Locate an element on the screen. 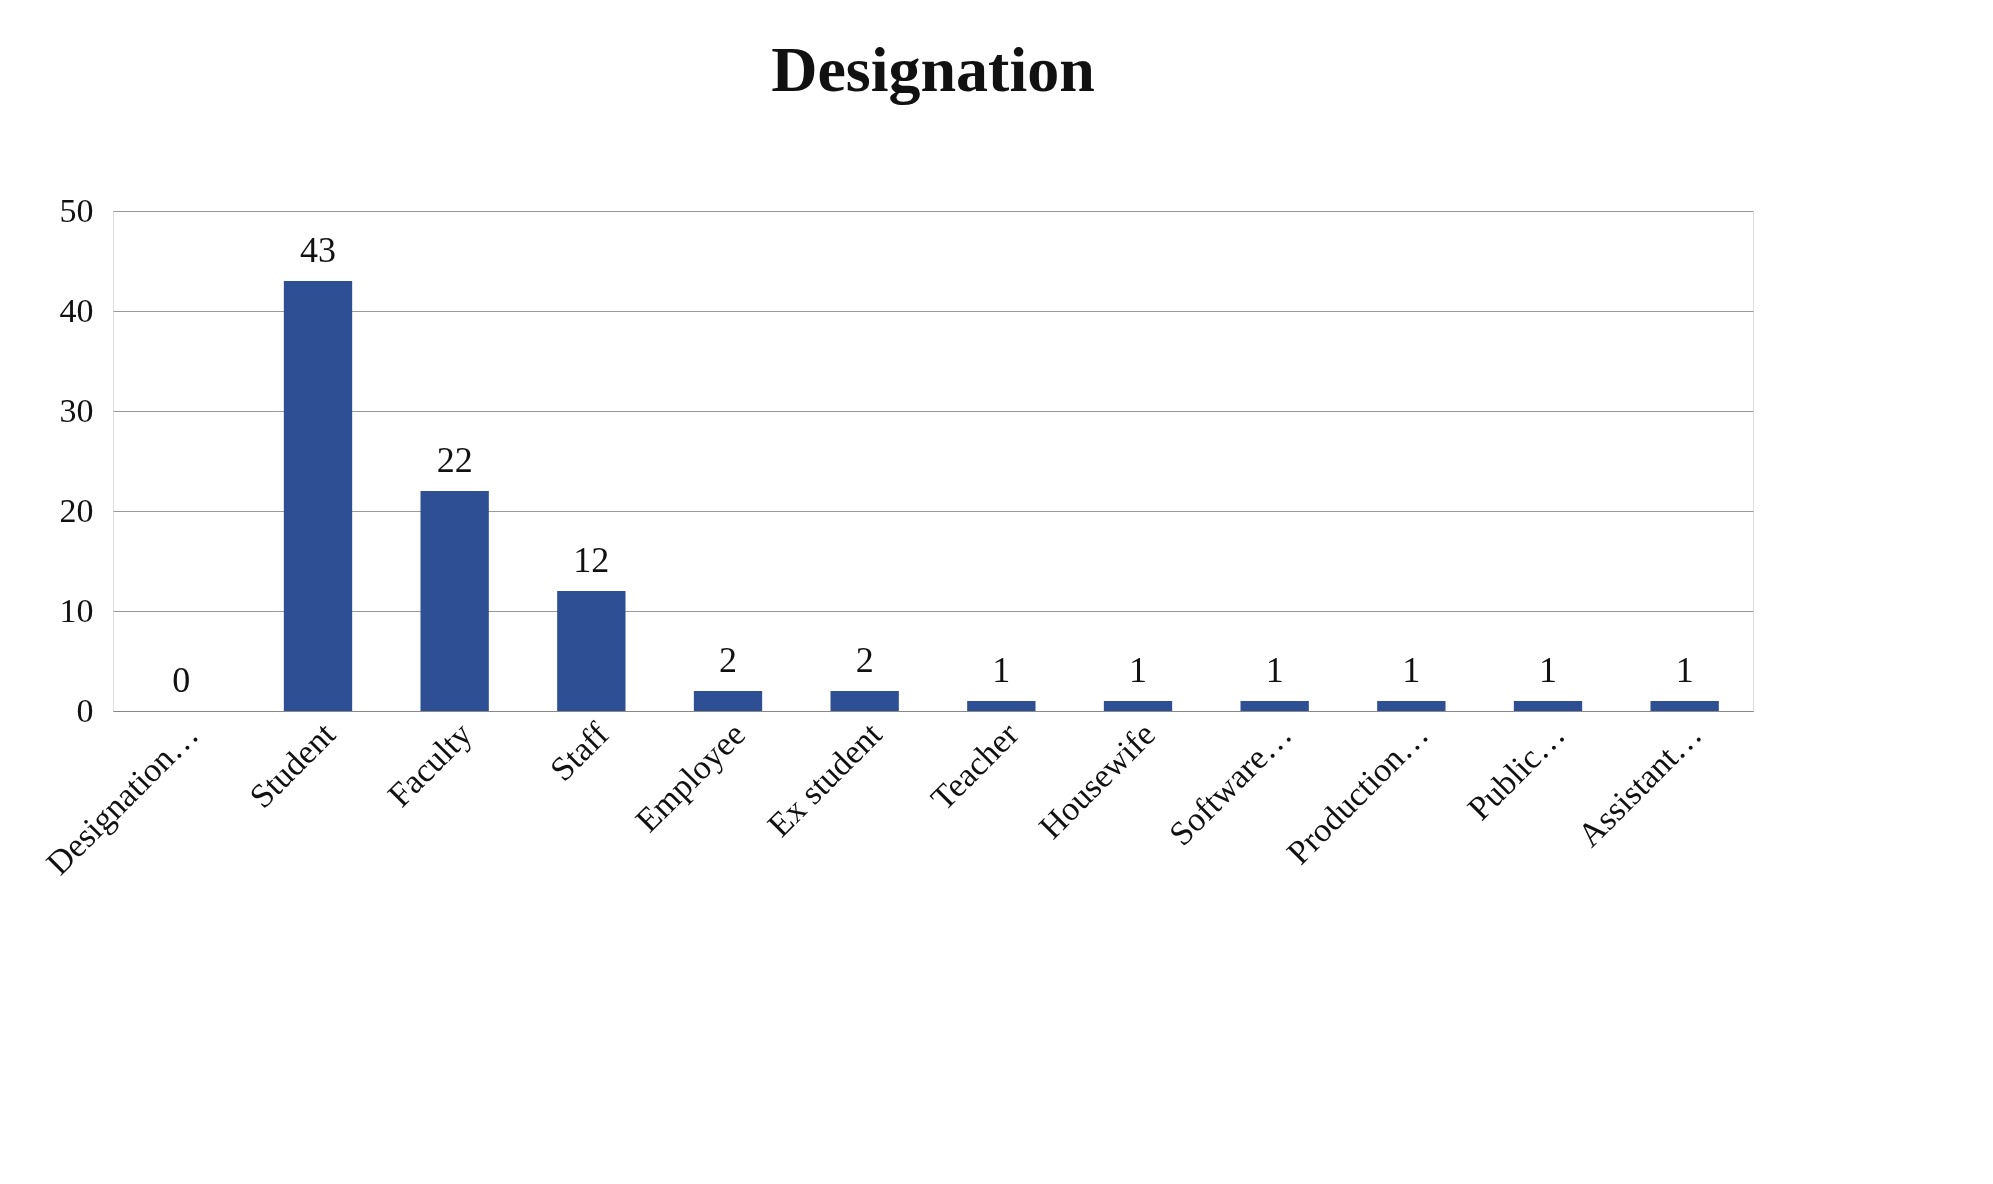 Image resolution: width=1993 pixels, height=1184 pixels. data-label: 22 is located at coordinates (454, 460).